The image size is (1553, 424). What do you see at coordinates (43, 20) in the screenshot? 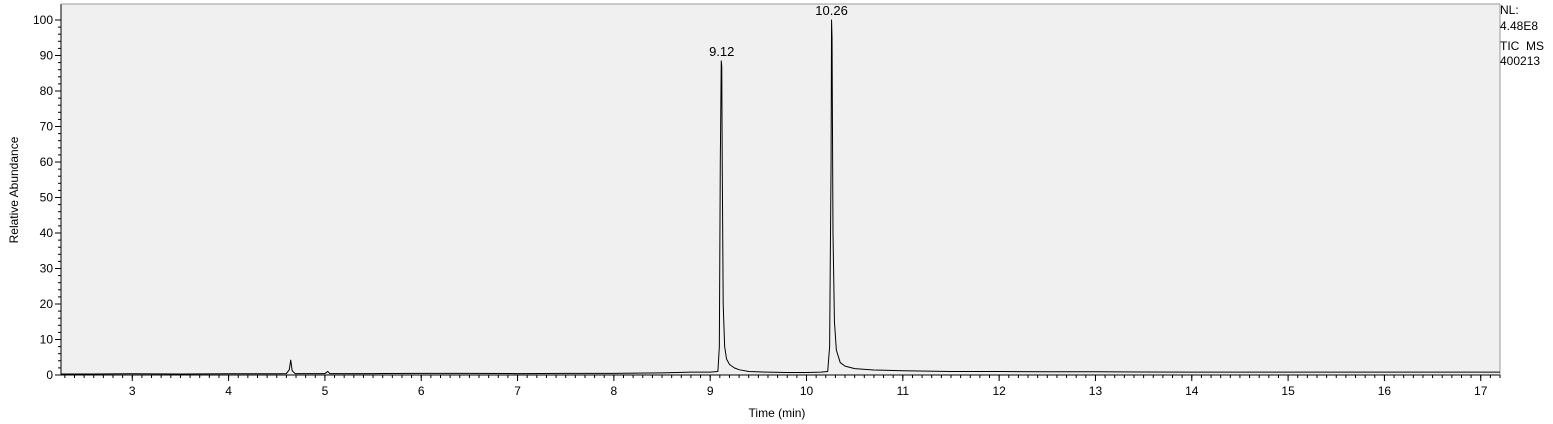
I see `y-tick-label: 100` at bounding box center [43, 20].